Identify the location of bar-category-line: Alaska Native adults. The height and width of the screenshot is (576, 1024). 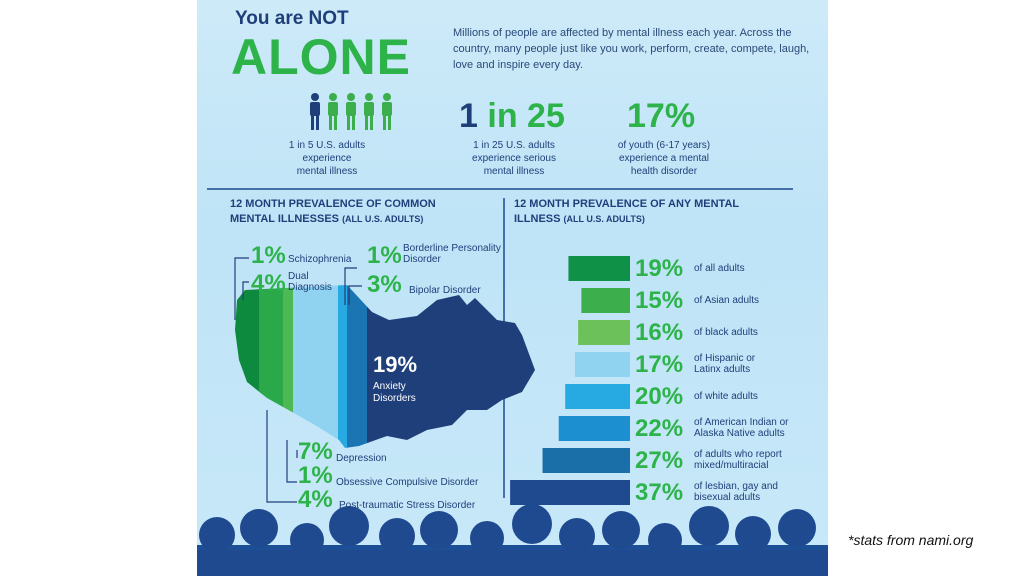
(739, 433).